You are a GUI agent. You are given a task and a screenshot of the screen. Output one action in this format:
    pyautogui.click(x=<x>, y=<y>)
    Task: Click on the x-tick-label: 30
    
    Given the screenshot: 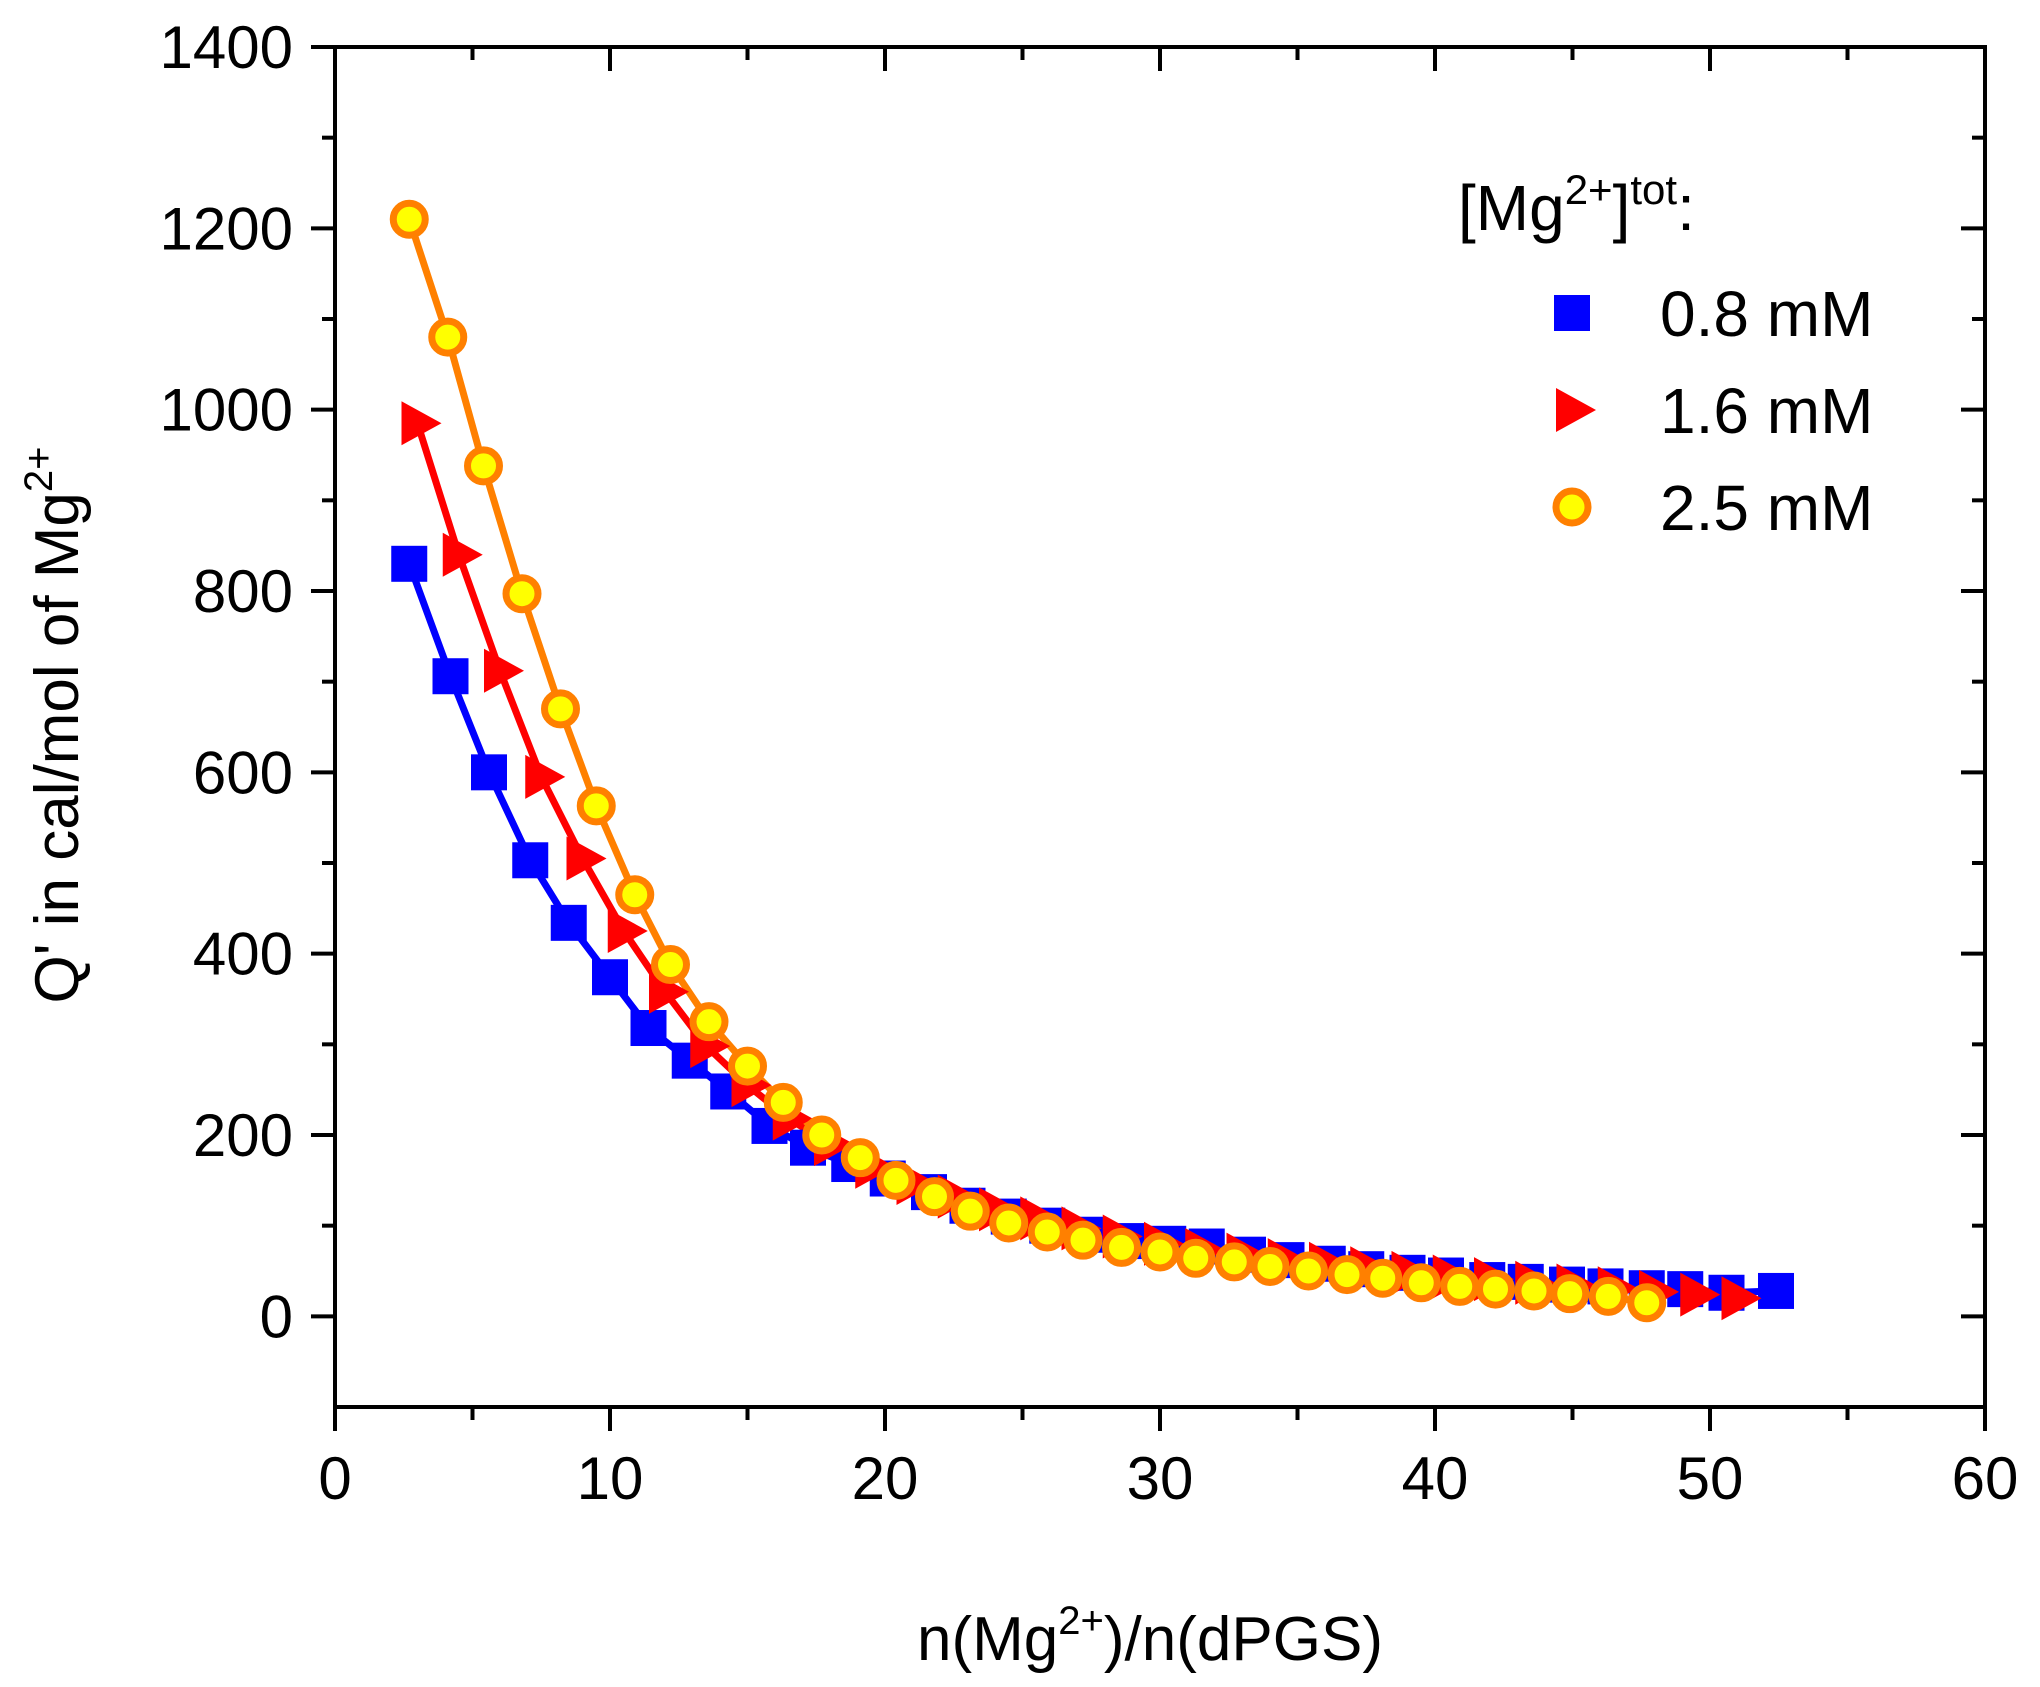 What is the action you would take?
    pyautogui.click(x=1160, y=1478)
    